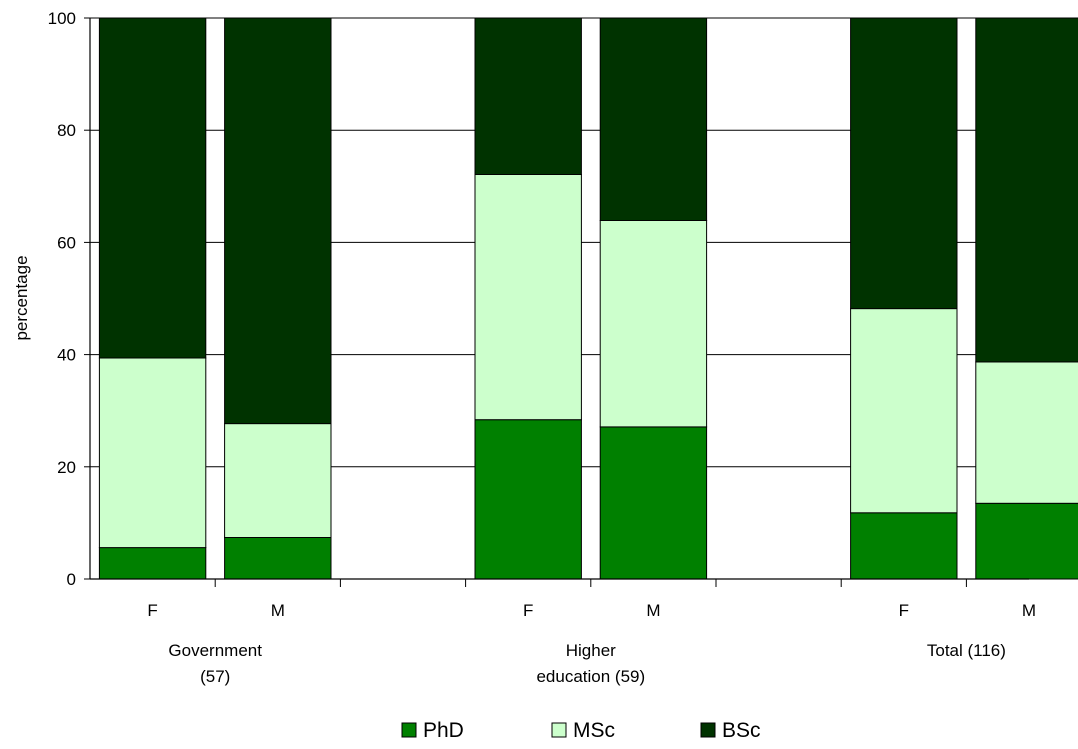  Describe the element at coordinates (741, 730) in the screenshot. I see `legend-label-bsc: BSc` at that location.